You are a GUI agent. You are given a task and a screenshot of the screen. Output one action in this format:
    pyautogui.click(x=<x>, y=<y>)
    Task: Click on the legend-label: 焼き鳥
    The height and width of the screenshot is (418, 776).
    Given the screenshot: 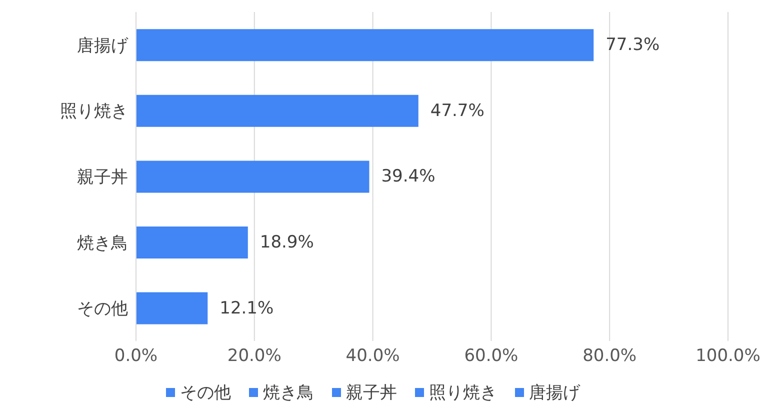 What is the action you would take?
    pyautogui.click(x=288, y=393)
    